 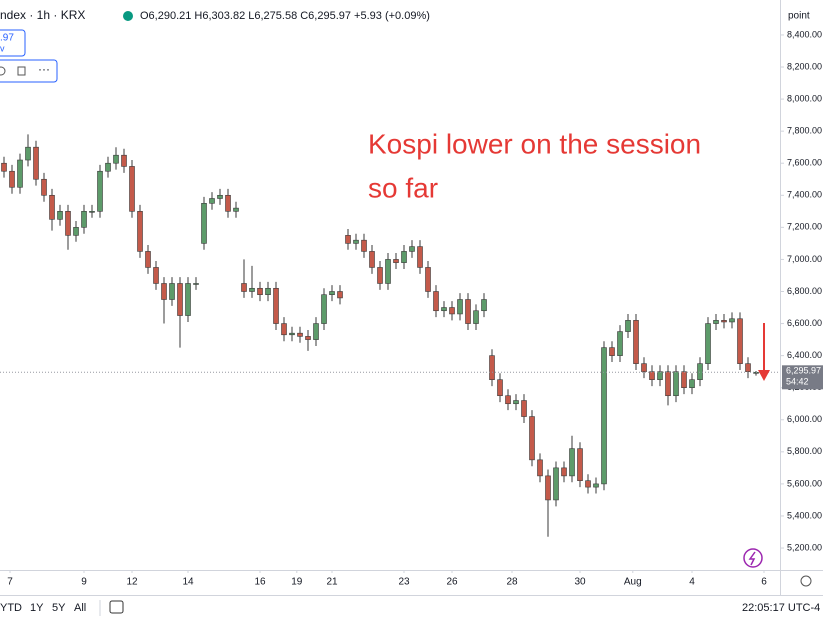 What do you see at coordinates (804, 163) in the screenshot?
I see `y-tick-label: 7,600.00` at bounding box center [804, 163].